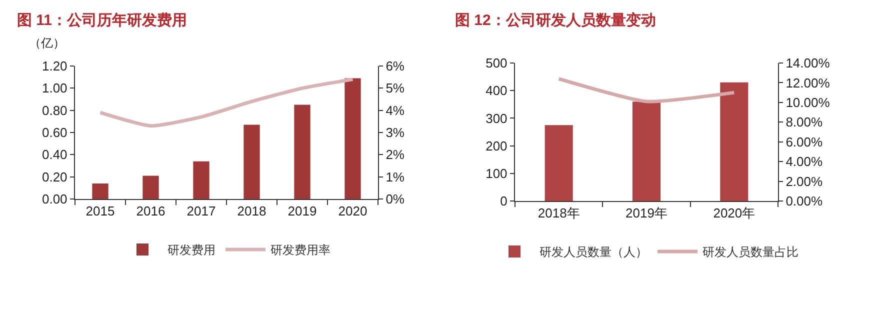 This screenshot has width=888, height=327. I want to click on x-tick-label: 2019年, so click(647, 213).